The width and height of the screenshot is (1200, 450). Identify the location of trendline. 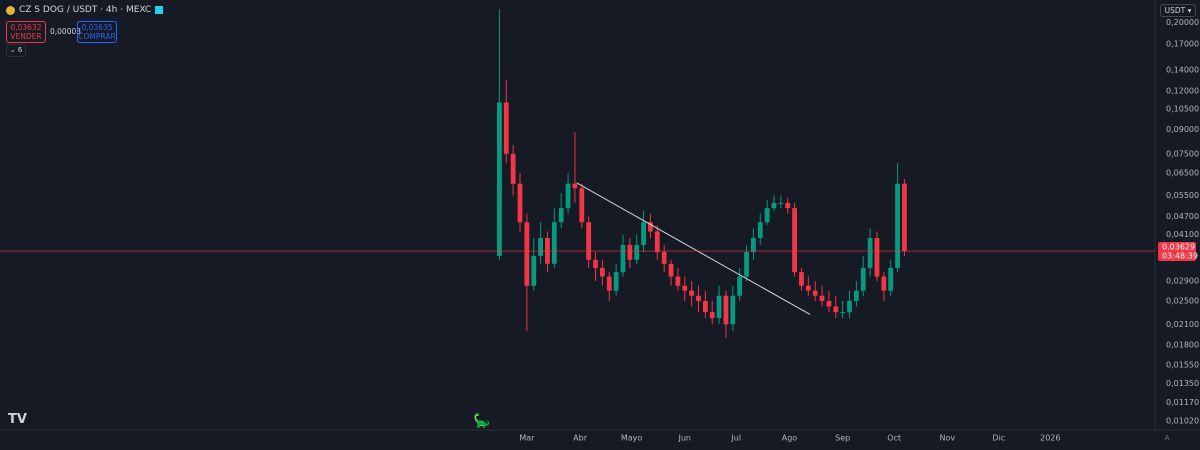
(693, 248).